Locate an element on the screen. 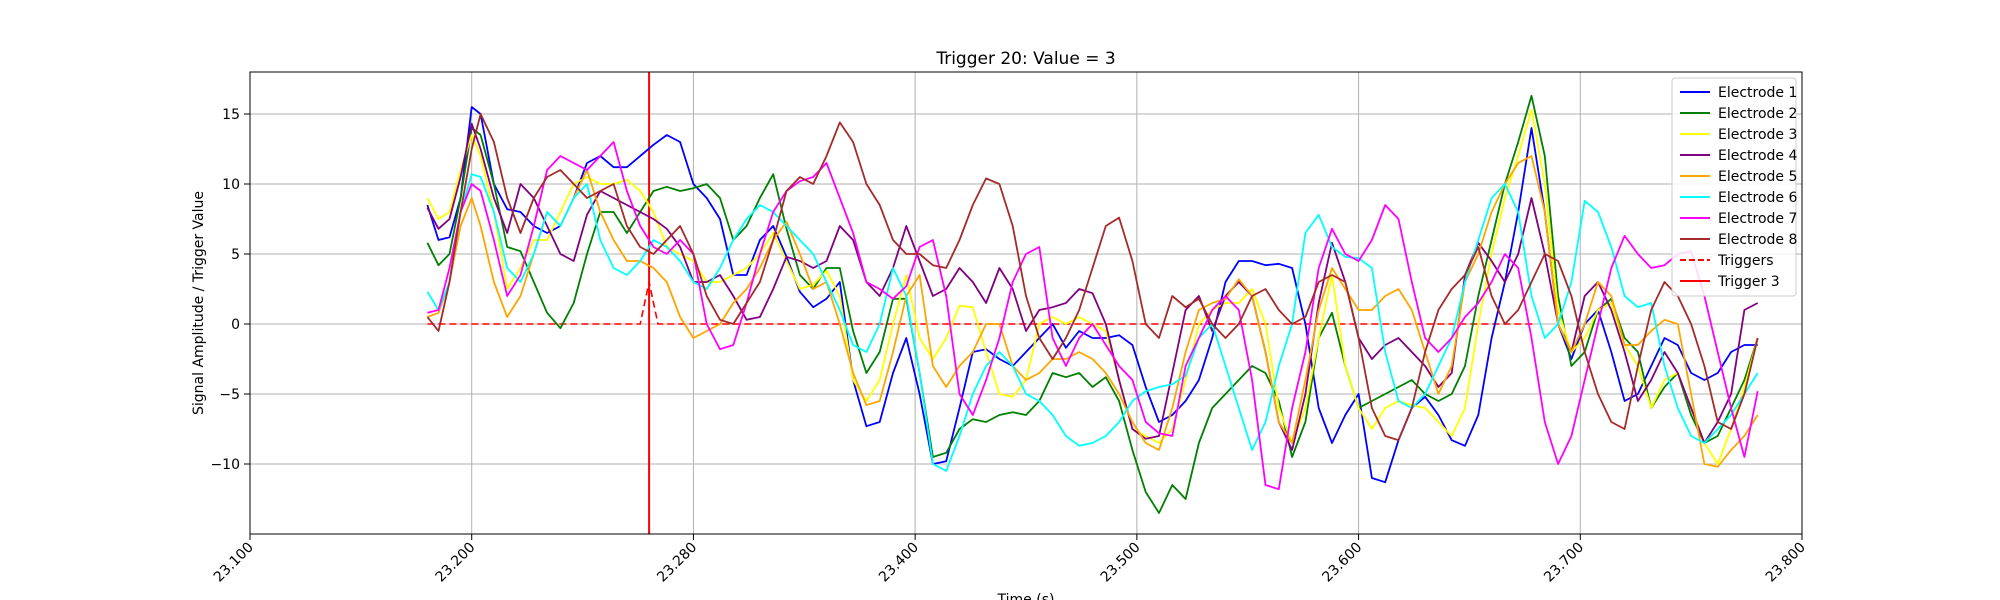  legend-label: Electrode 5 is located at coordinates (1757, 177).